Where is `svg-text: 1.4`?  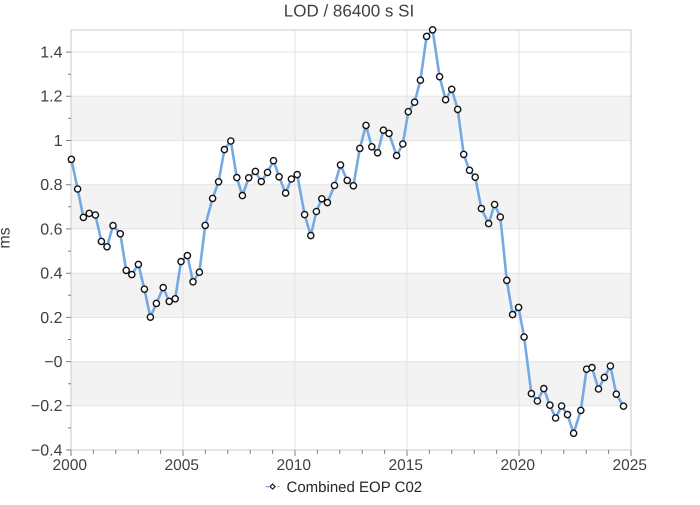 svg-text: 1.4 is located at coordinates (51, 53).